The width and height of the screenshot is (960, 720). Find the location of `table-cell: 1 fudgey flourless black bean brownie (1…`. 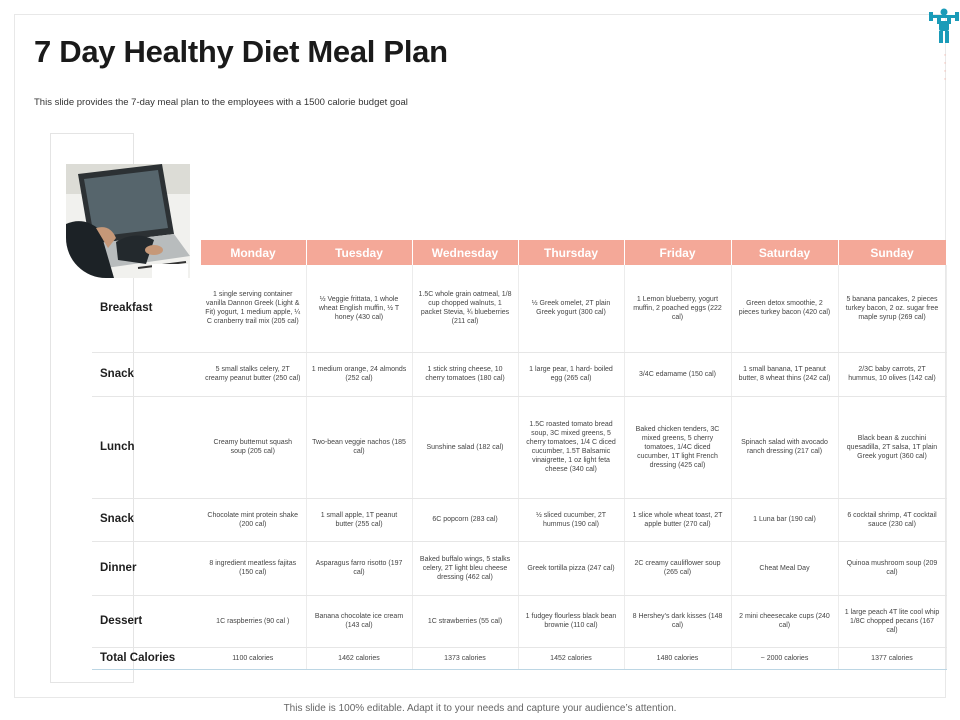

table-cell: 1 fudgey flourless black bean brownie (1… is located at coordinates (571, 621).